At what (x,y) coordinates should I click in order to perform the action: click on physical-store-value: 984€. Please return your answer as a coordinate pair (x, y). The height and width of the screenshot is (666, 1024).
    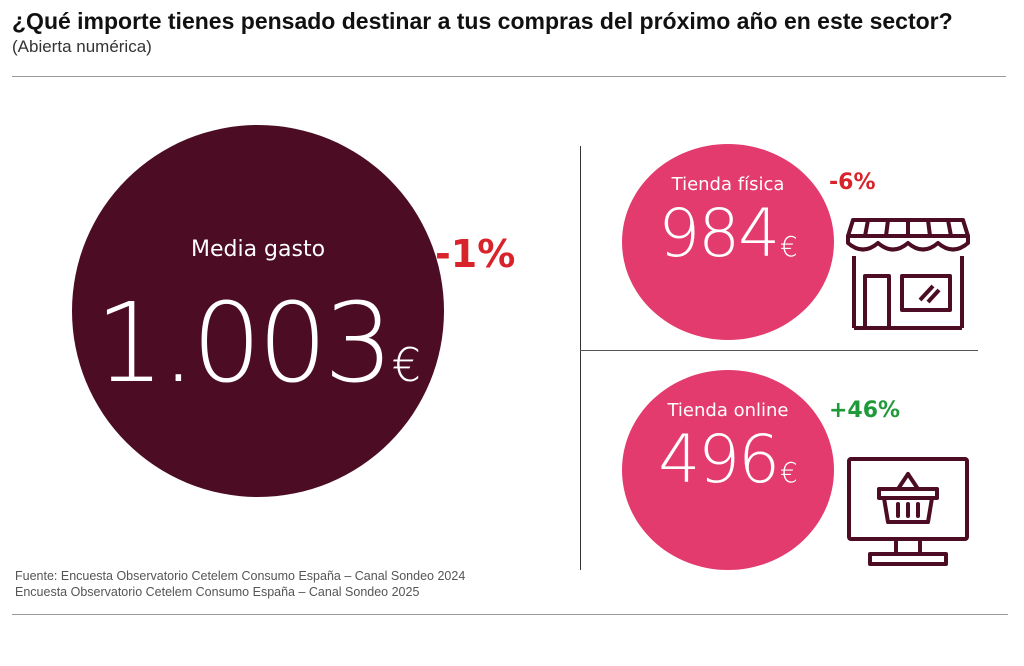
    Looking at the image, I should click on (728, 240).